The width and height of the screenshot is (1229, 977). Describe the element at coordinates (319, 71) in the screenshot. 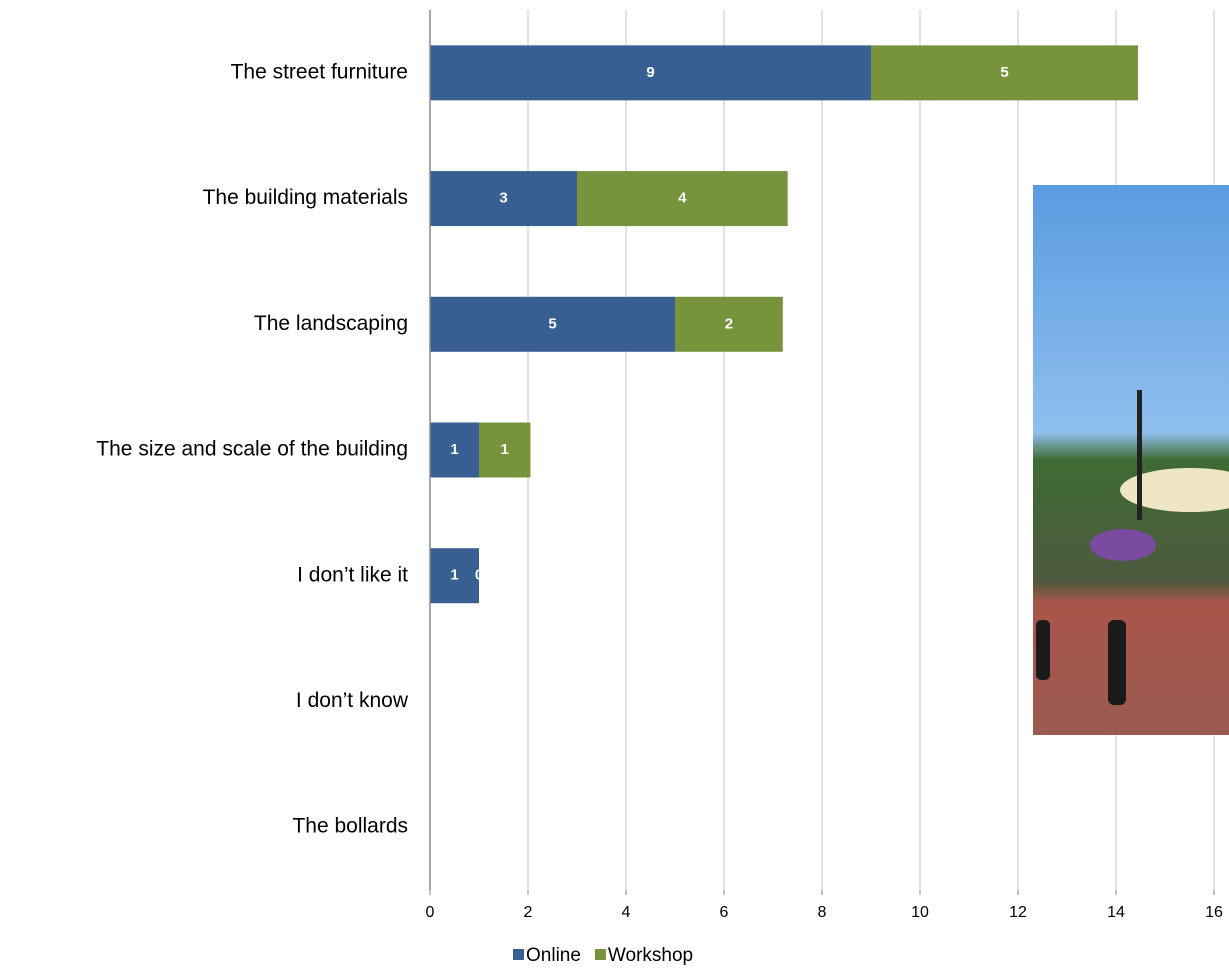

I see `category-label: The street furniture` at that location.